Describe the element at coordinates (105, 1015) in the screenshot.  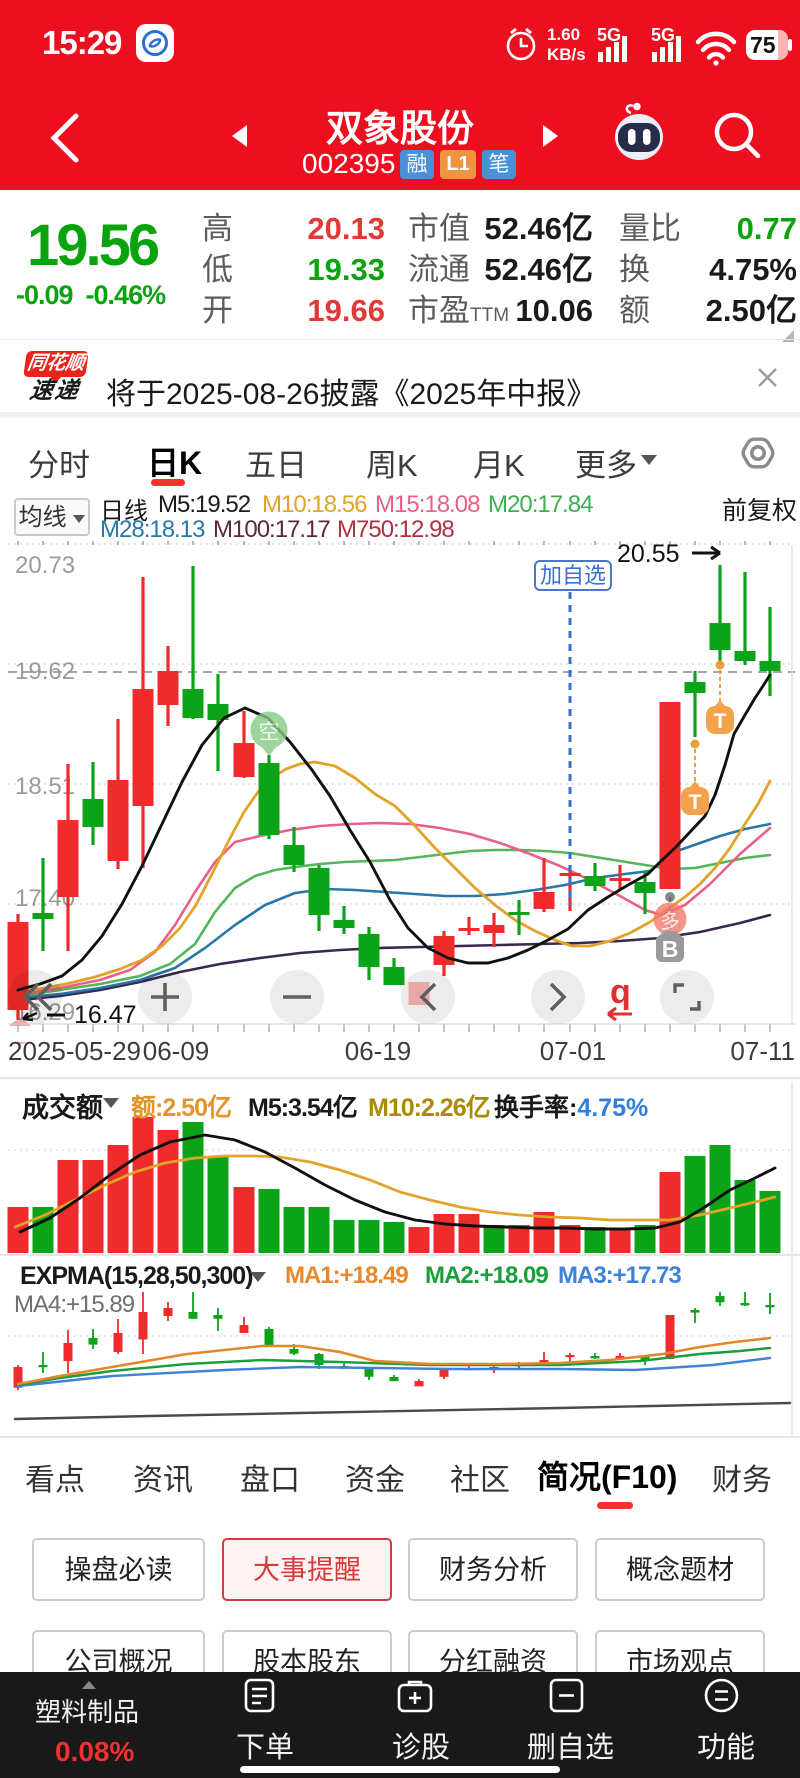
I see `svg-text: 16.47` at that location.